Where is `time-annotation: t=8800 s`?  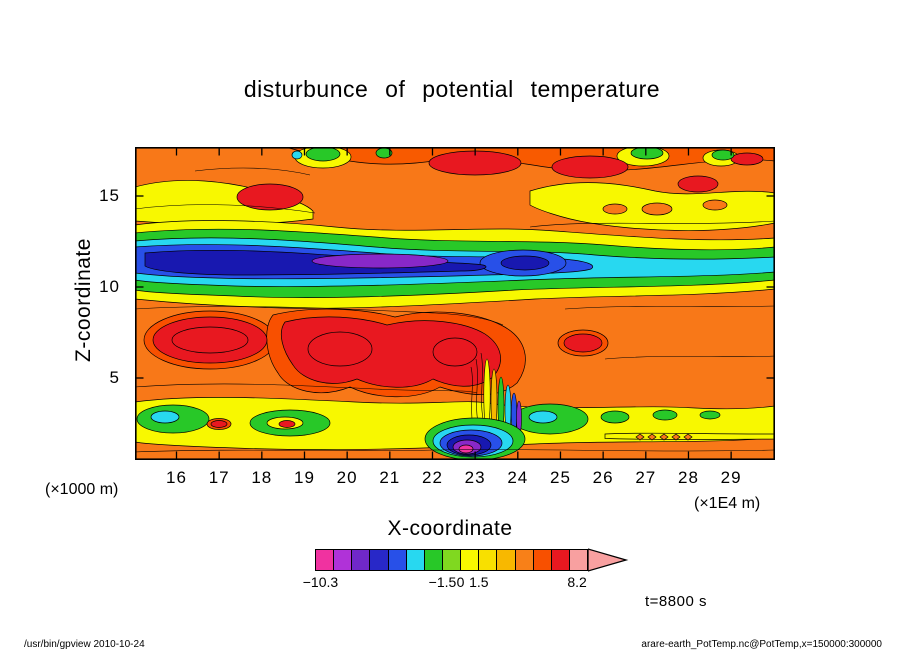
time-annotation: t=8800 s is located at coordinates (676, 601).